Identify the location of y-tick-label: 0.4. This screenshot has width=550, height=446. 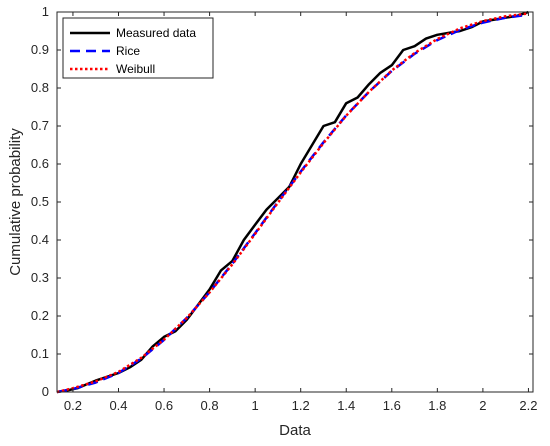
(40, 239).